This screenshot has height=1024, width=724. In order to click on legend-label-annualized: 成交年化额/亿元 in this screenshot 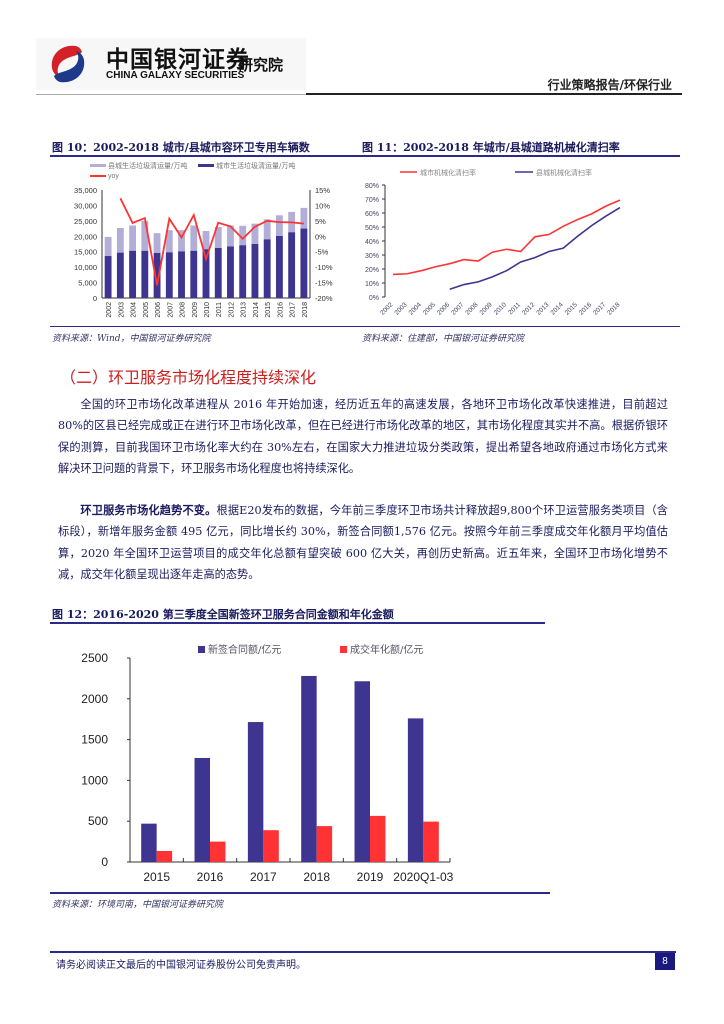, I will do `click(386, 649)`.